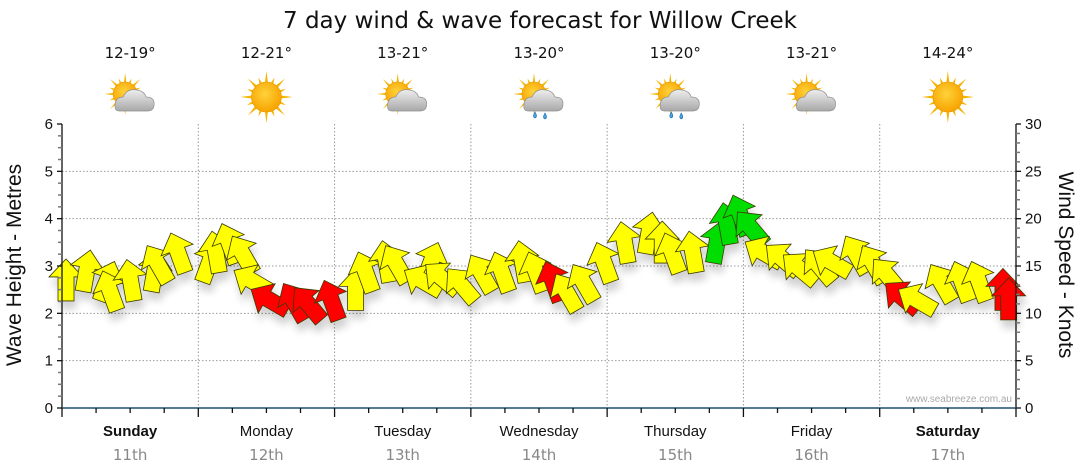 This screenshot has width=1080, height=475. What do you see at coordinates (1033, 313) in the screenshot?
I see `right-tick-label: 10` at bounding box center [1033, 313].